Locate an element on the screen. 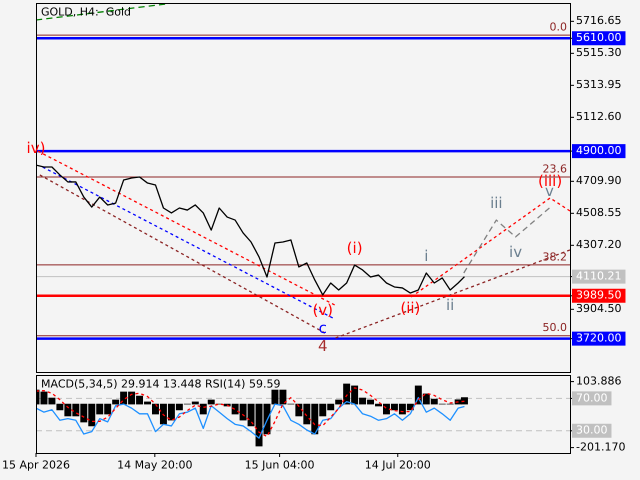  annotation: ii is located at coordinates (450, 305).